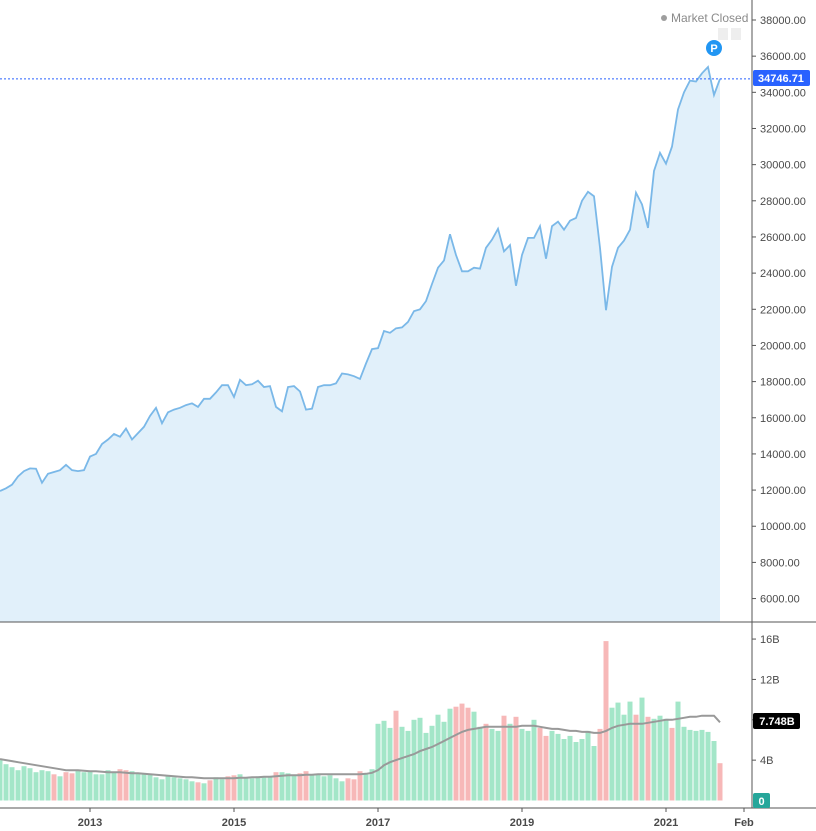 This screenshot has width=816, height=831. Describe the element at coordinates (783, 274) in the screenshot. I see `price-axis-tick-label: 24000.00` at that location.